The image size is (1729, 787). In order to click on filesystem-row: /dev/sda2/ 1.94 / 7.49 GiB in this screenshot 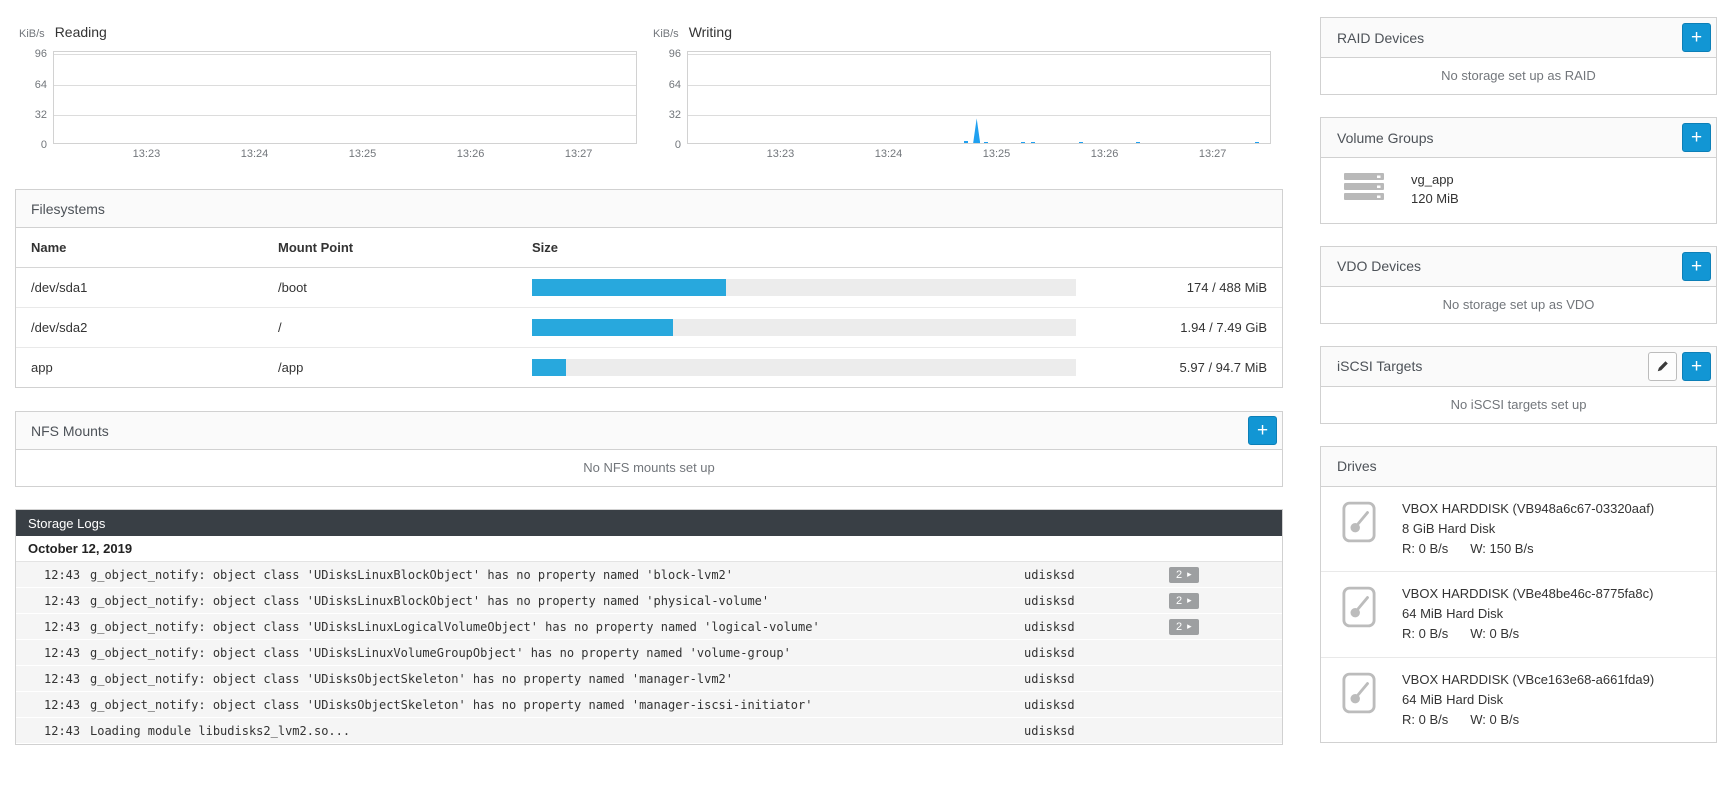, I will do `click(649, 327)`.